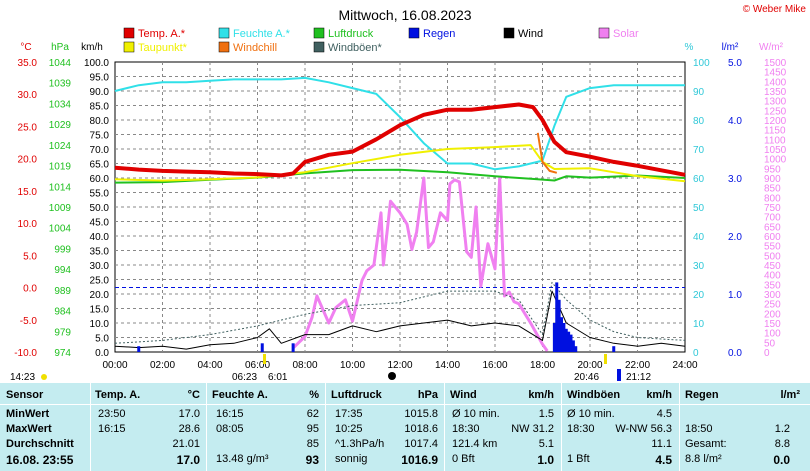 The image size is (810, 471). I want to click on solar-axis-tick-label: 750, so click(772, 208).